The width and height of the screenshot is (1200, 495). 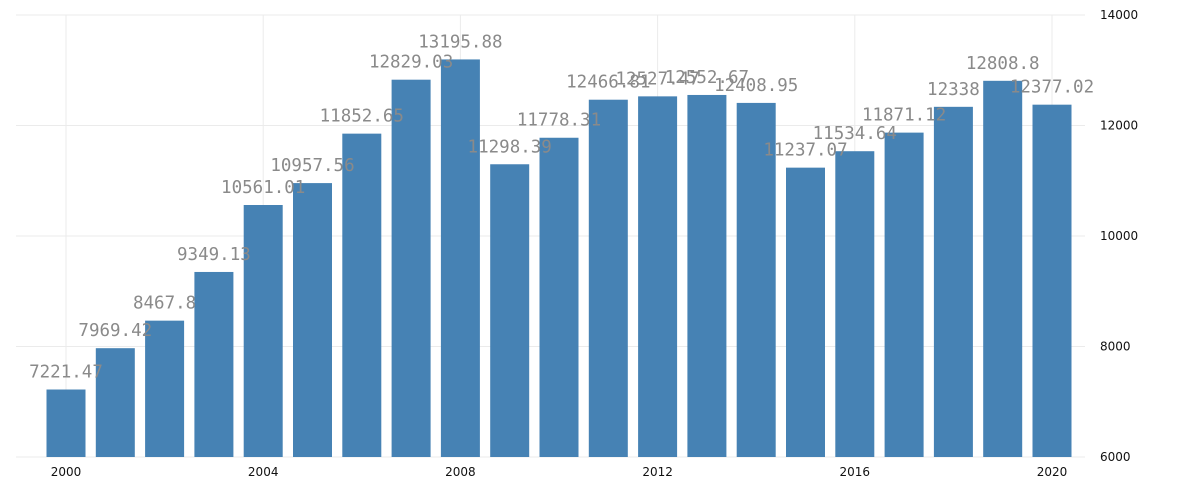 What do you see at coordinates (263, 188) in the screenshot?
I see `data-label: 10561.01` at bounding box center [263, 188].